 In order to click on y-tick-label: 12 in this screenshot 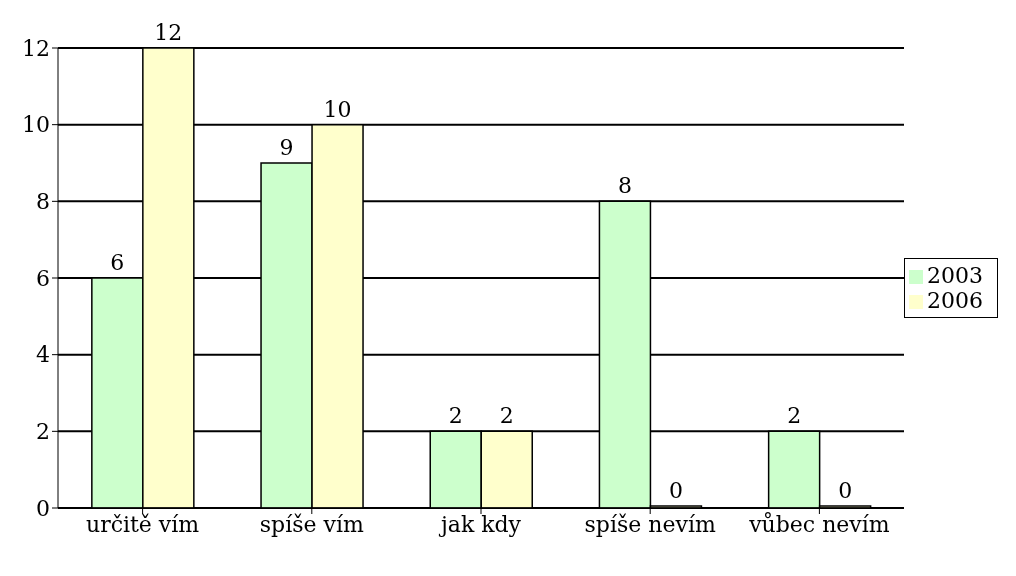, I will do `click(36, 48)`.